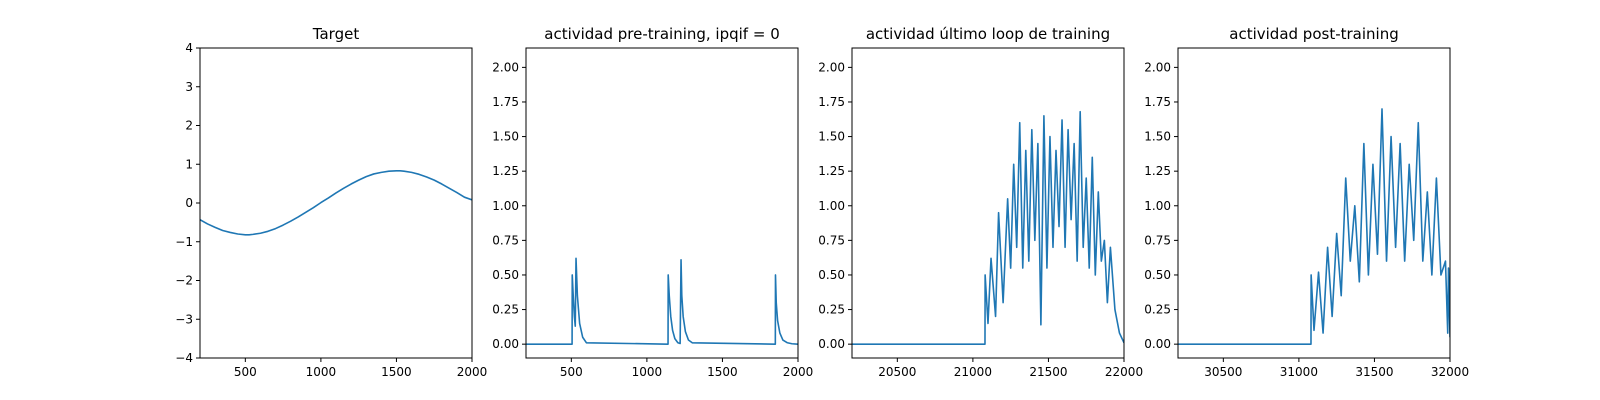 This screenshot has width=1600, height=400. What do you see at coordinates (184, 281) in the screenshot?
I see `y-tick-label: −2` at bounding box center [184, 281].